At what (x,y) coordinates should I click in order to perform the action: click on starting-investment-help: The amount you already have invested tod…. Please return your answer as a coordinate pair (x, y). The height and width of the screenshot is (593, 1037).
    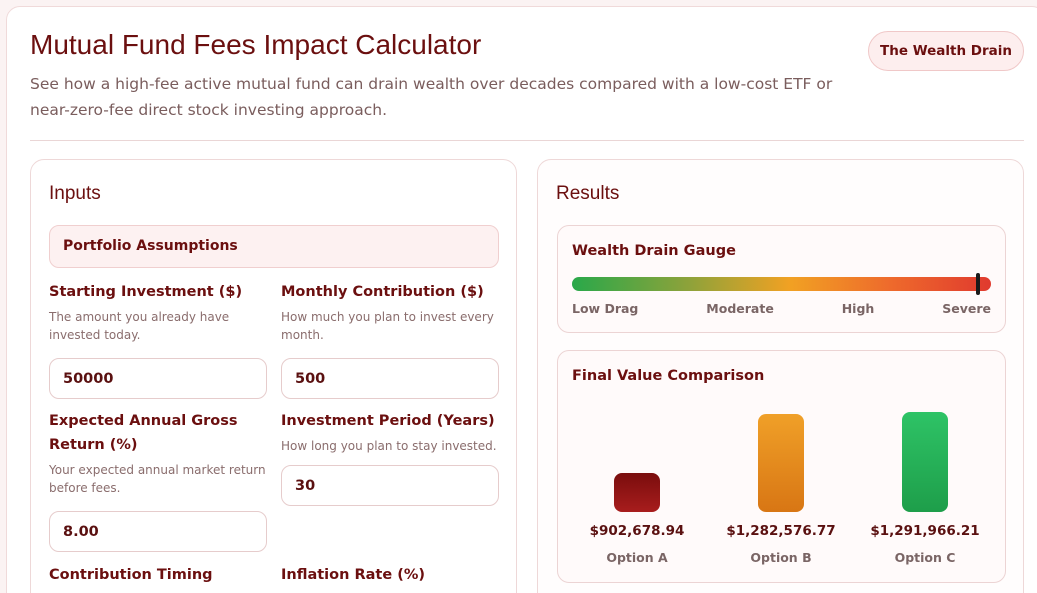
    Looking at the image, I should click on (139, 326).